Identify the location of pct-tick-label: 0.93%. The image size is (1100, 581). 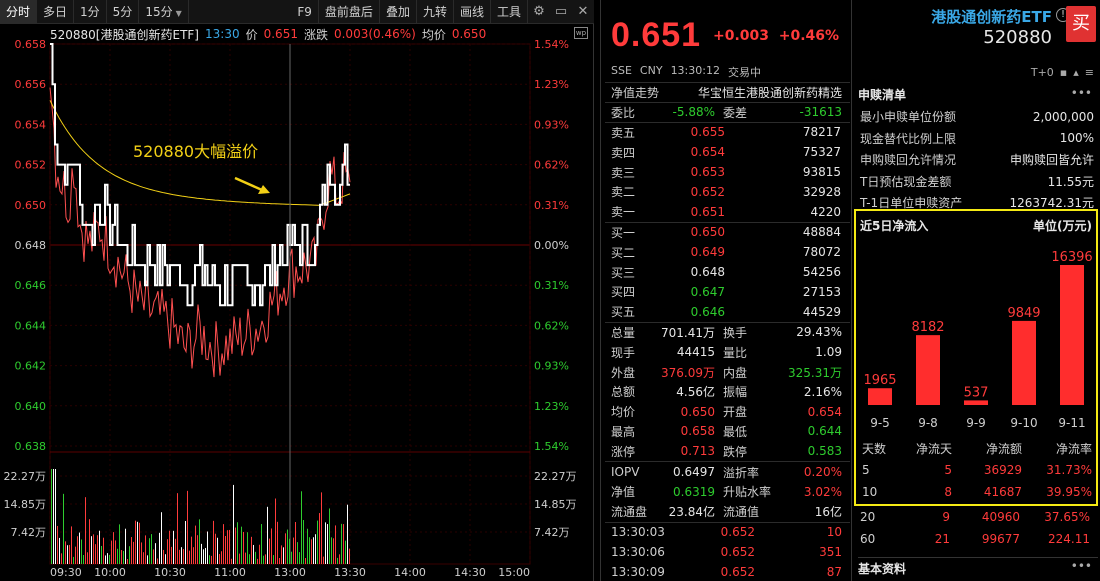
(551, 366).